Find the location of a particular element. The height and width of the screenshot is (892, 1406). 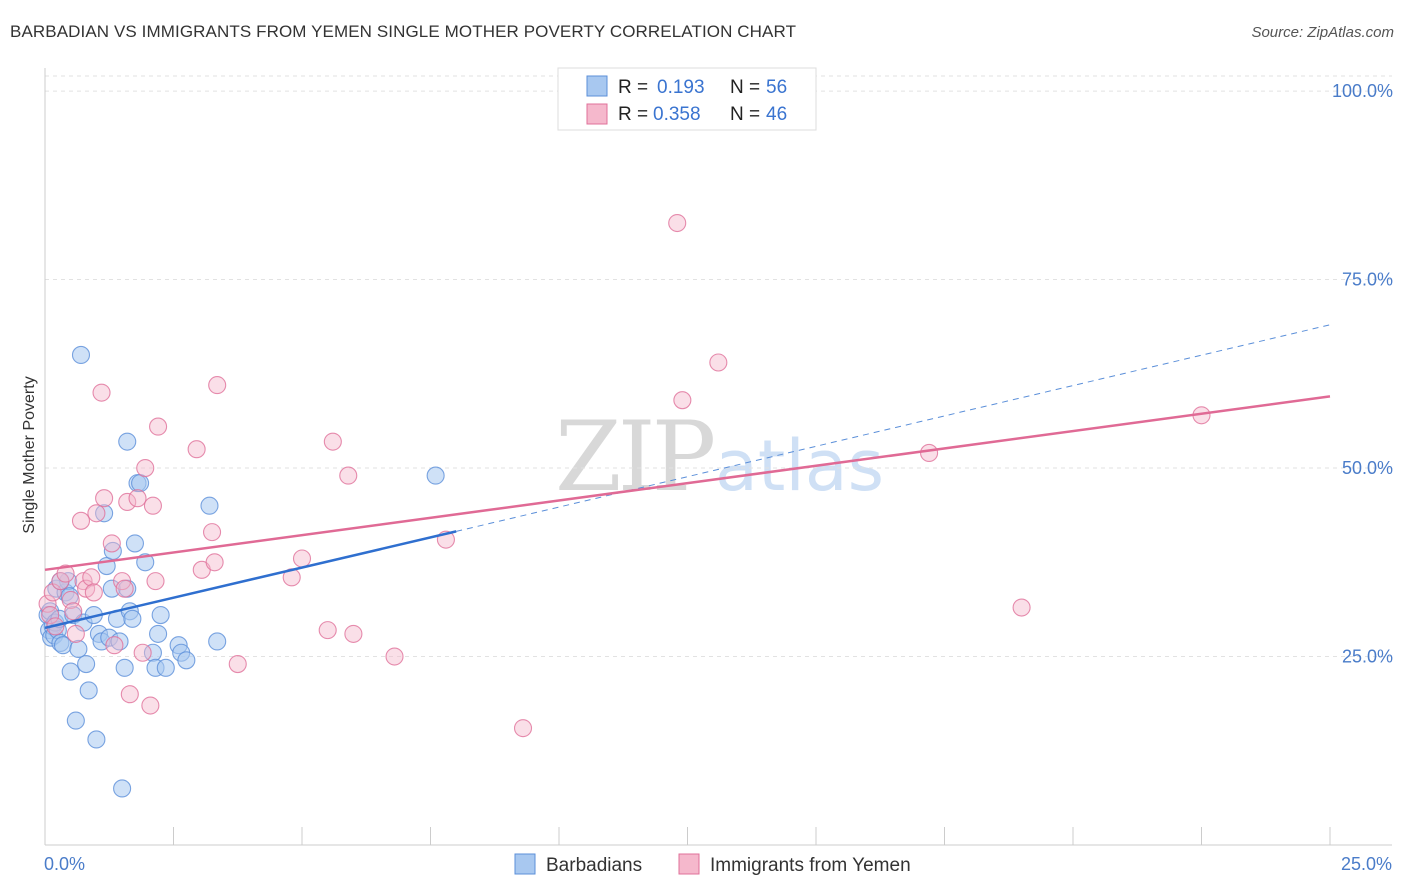

y-axis-title: Single Mother Poverty is located at coordinates (29, 454).